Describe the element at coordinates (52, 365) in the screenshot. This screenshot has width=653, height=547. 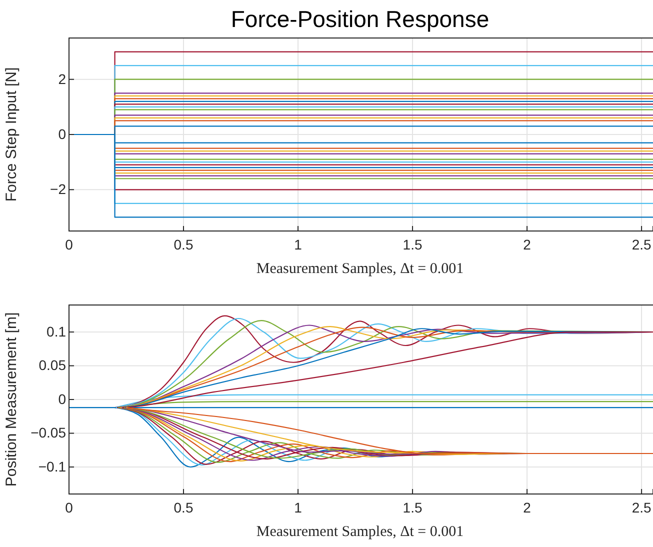
I see `y-tick-label: 0.05` at that location.